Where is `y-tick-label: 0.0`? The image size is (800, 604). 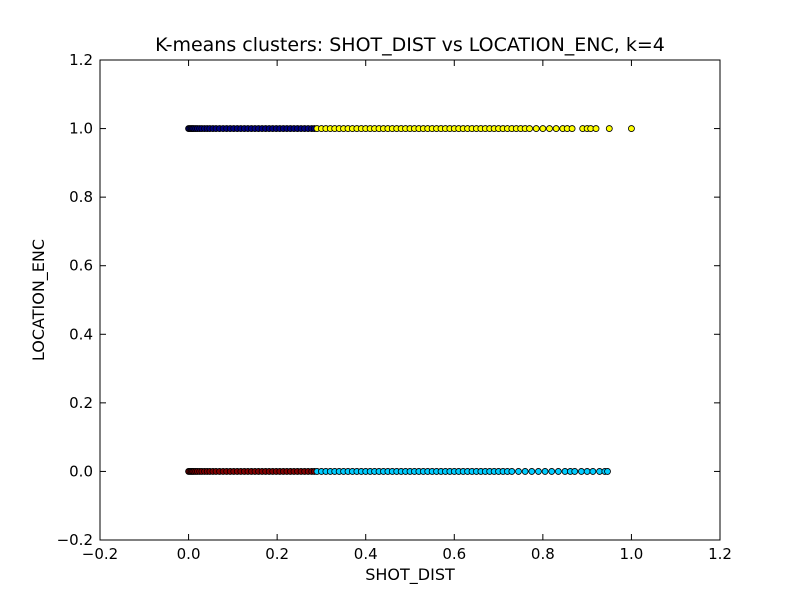
y-tick-label: 0.0 is located at coordinates (81, 471).